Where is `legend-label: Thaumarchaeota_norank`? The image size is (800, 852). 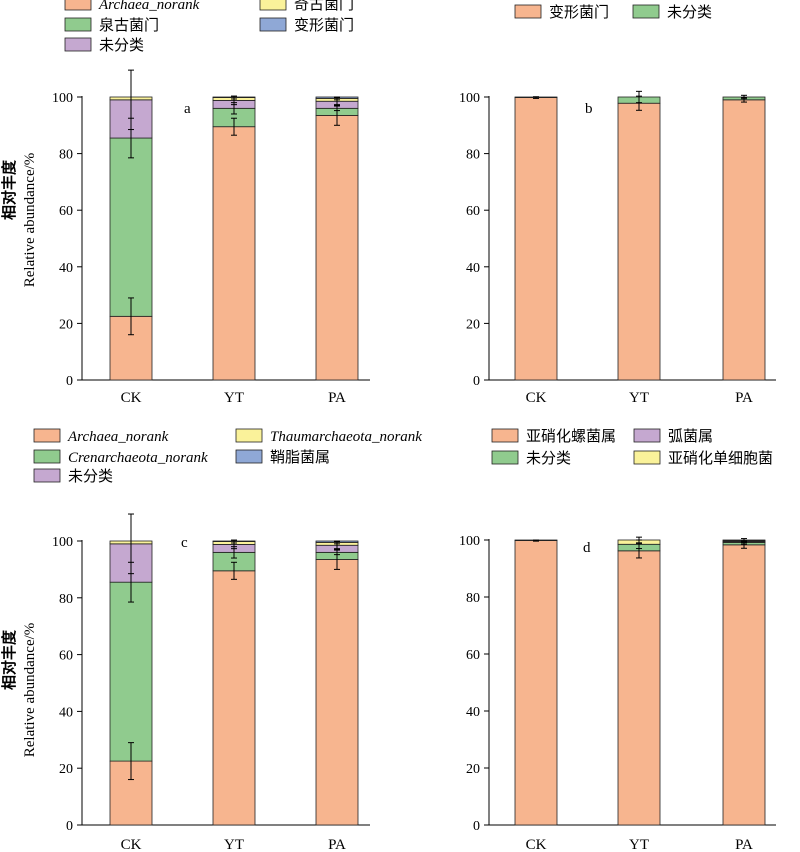
legend-label: Thaumarchaeota_norank is located at coordinates (346, 437).